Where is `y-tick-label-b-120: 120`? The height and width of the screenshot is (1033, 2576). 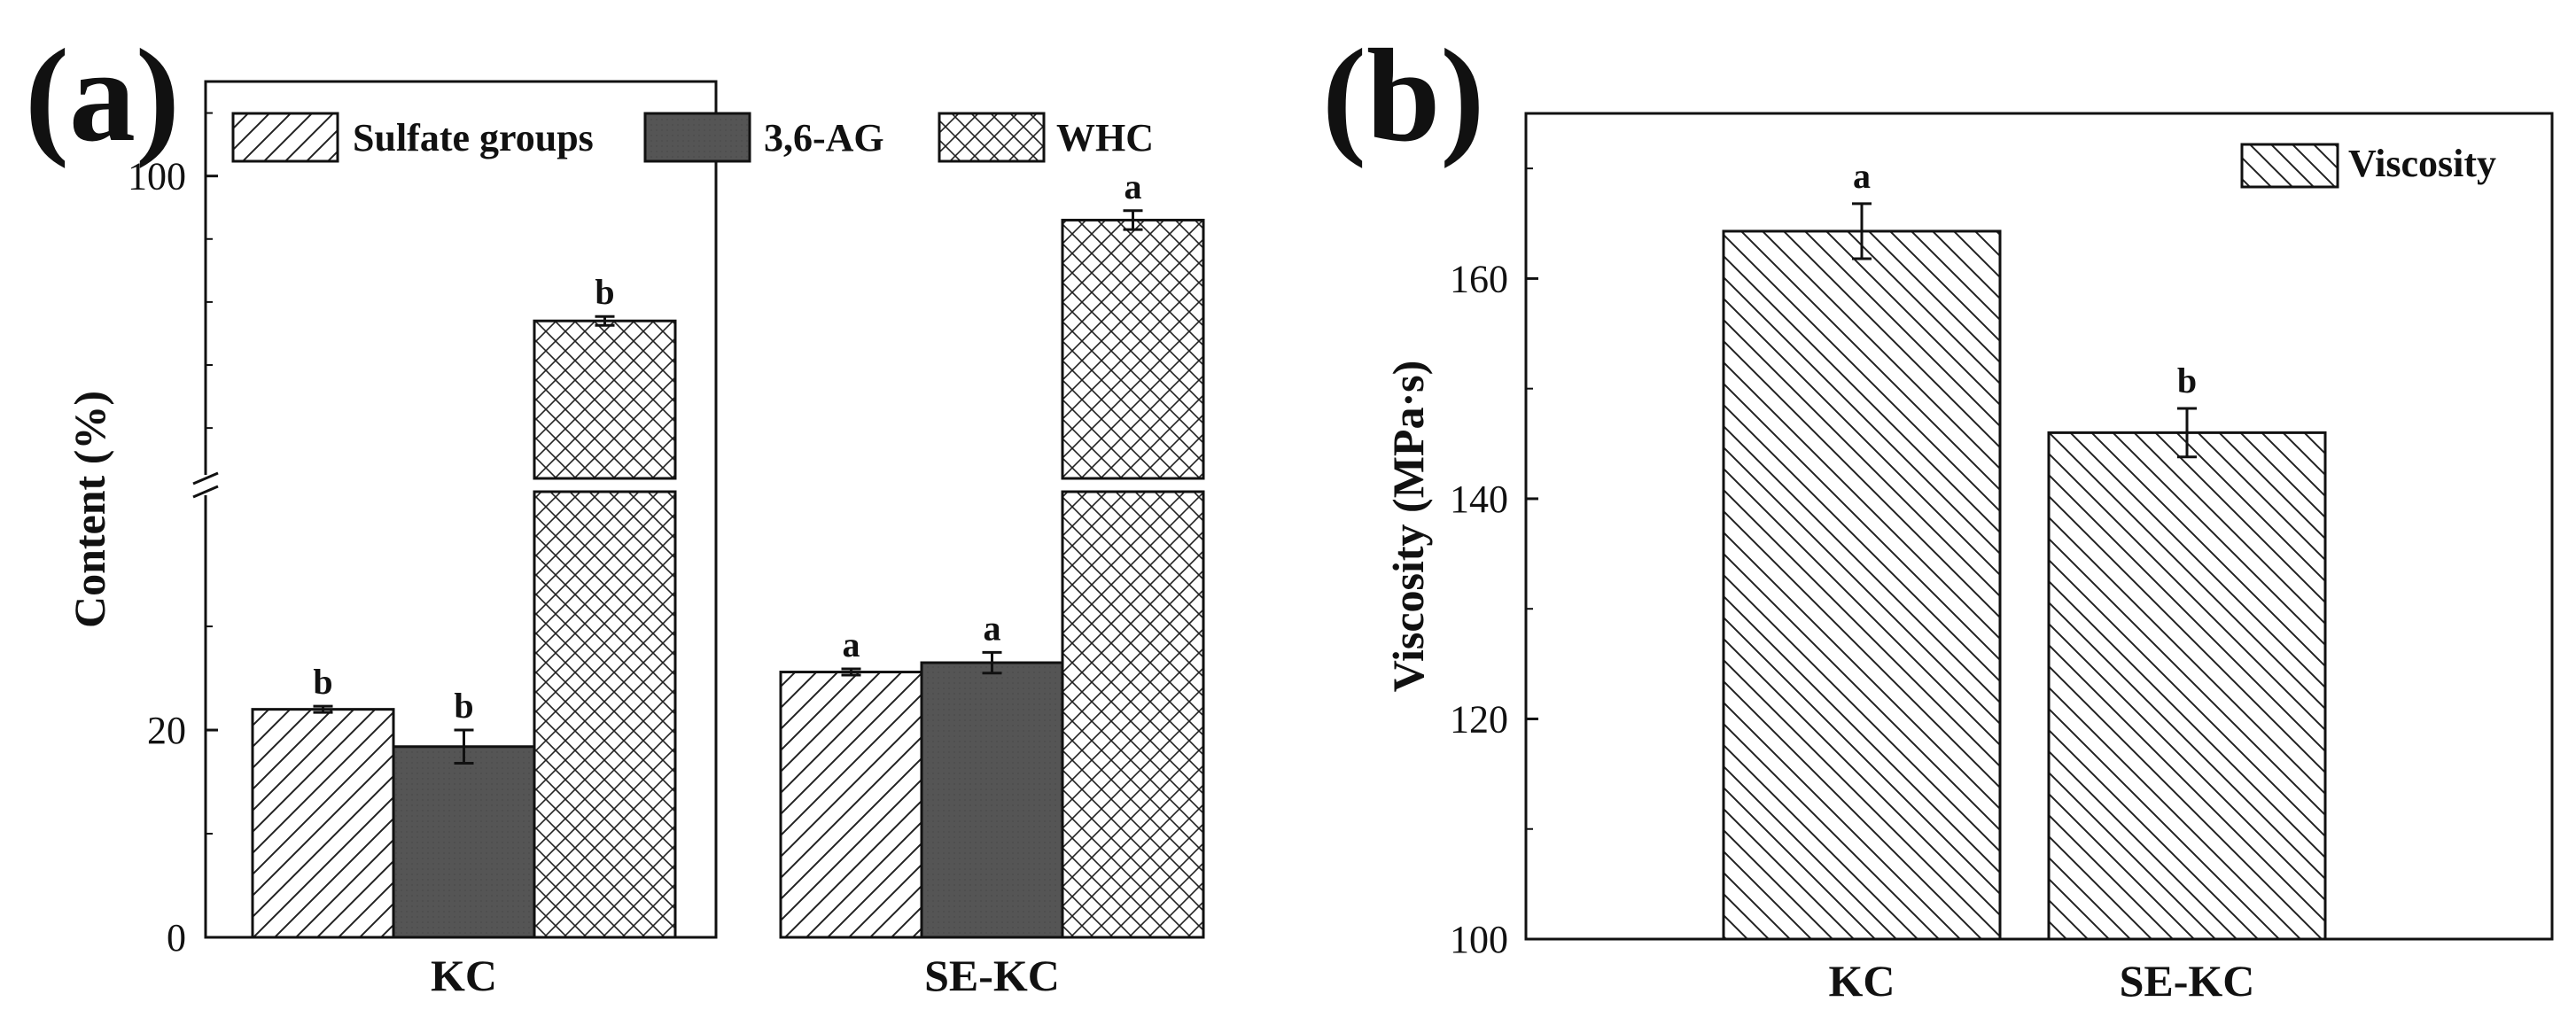 y-tick-label-b-120: 120 is located at coordinates (1479, 719).